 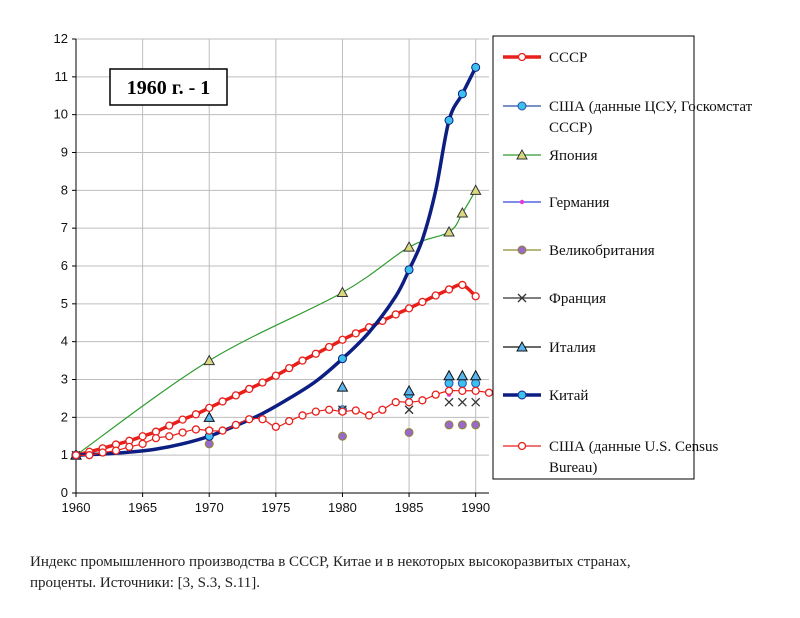 What do you see at coordinates (64, 303) in the screenshot?
I see `y-tick-label: 5` at bounding box center [64, 303].